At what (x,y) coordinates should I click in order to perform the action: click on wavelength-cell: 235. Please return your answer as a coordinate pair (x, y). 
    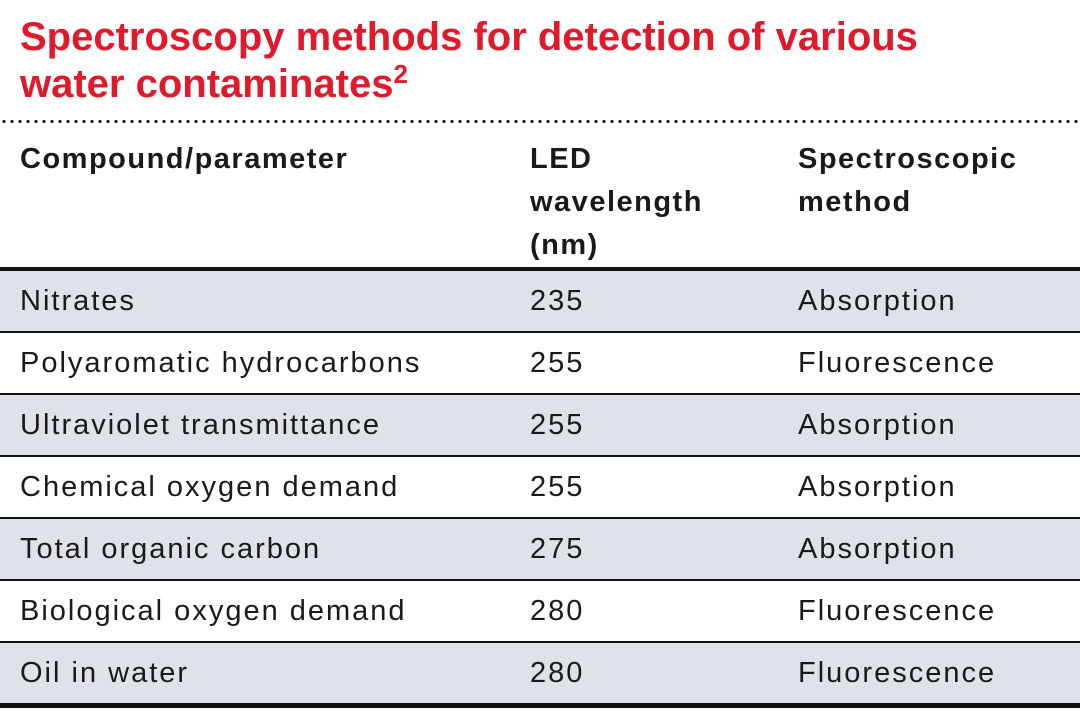
    Looking at the image, I should click on (557, 300).